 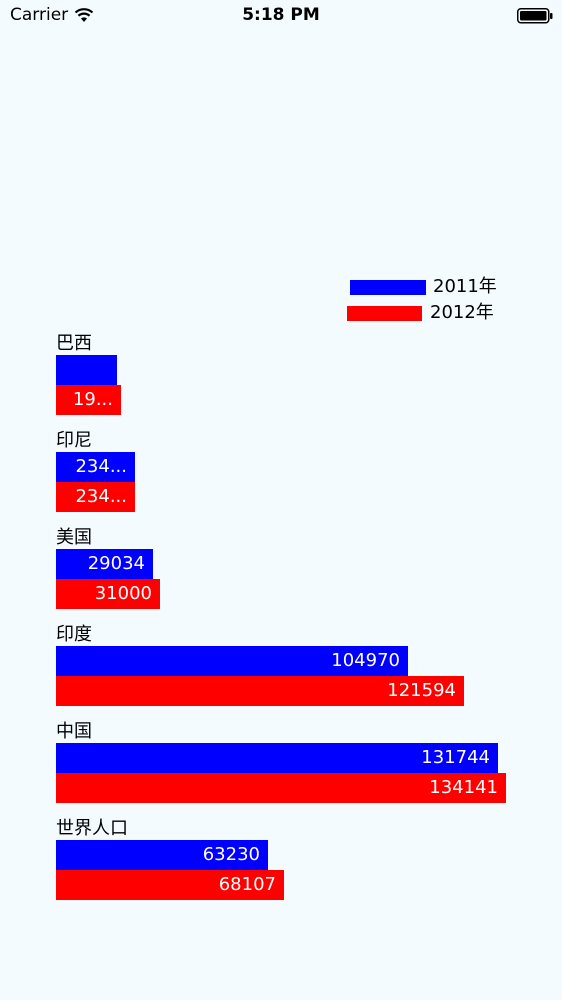 What do you see at coordinates (74, 731) in the screenshot?
I see `category-label: 中国` at bounding box center [74, 731].